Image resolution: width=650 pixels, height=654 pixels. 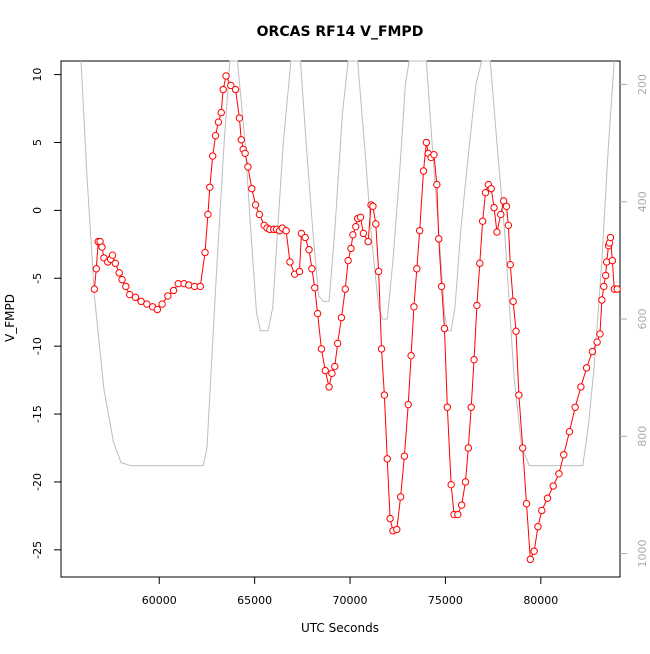 What do you see at coordinates (634, 321) in the screenshot?
I see `right-axis: 200 400 600 800 1000` at bounding box center [634, 321].